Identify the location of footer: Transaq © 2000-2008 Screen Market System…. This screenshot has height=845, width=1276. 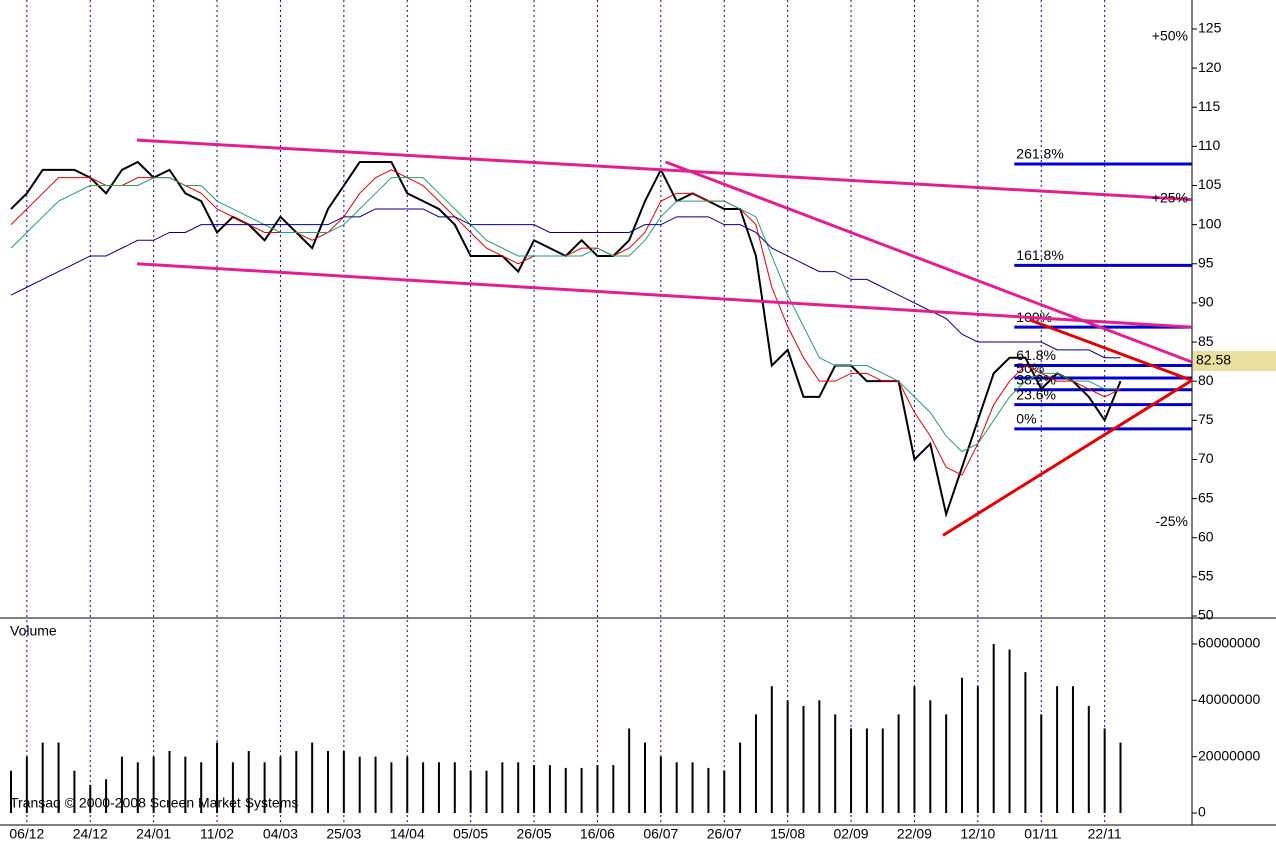
(154, 803).